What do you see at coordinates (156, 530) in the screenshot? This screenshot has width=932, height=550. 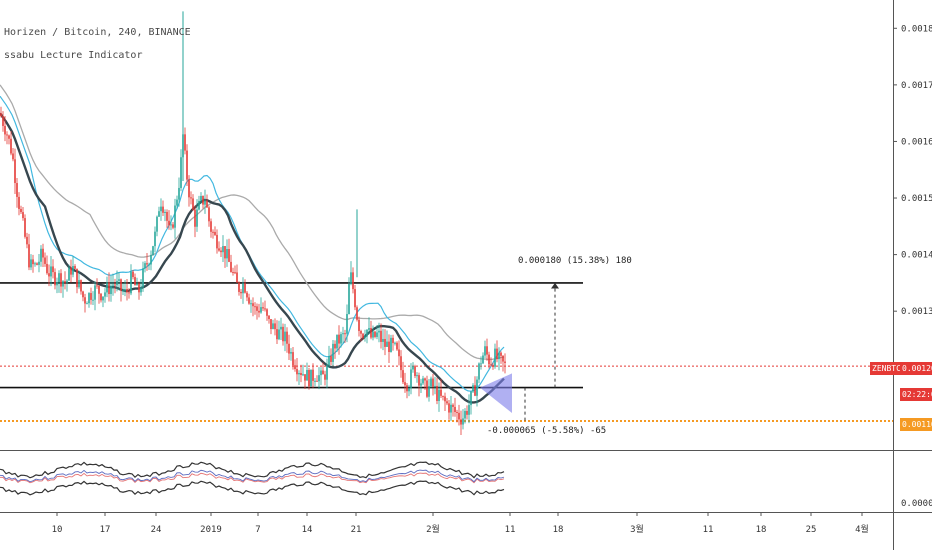 I see `time-tick-label: 24` at bounding box center [156, 530].